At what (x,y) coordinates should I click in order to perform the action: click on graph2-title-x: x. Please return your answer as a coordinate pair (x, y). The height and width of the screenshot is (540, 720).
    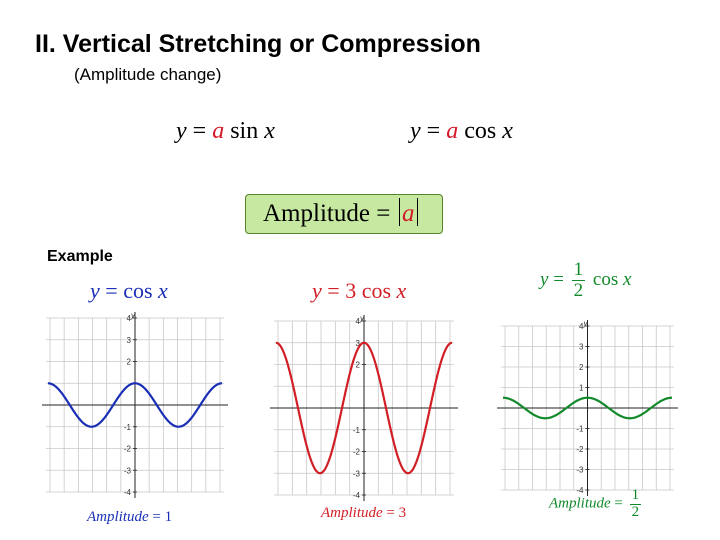
    Looking at the image, I should click on (401, 290).